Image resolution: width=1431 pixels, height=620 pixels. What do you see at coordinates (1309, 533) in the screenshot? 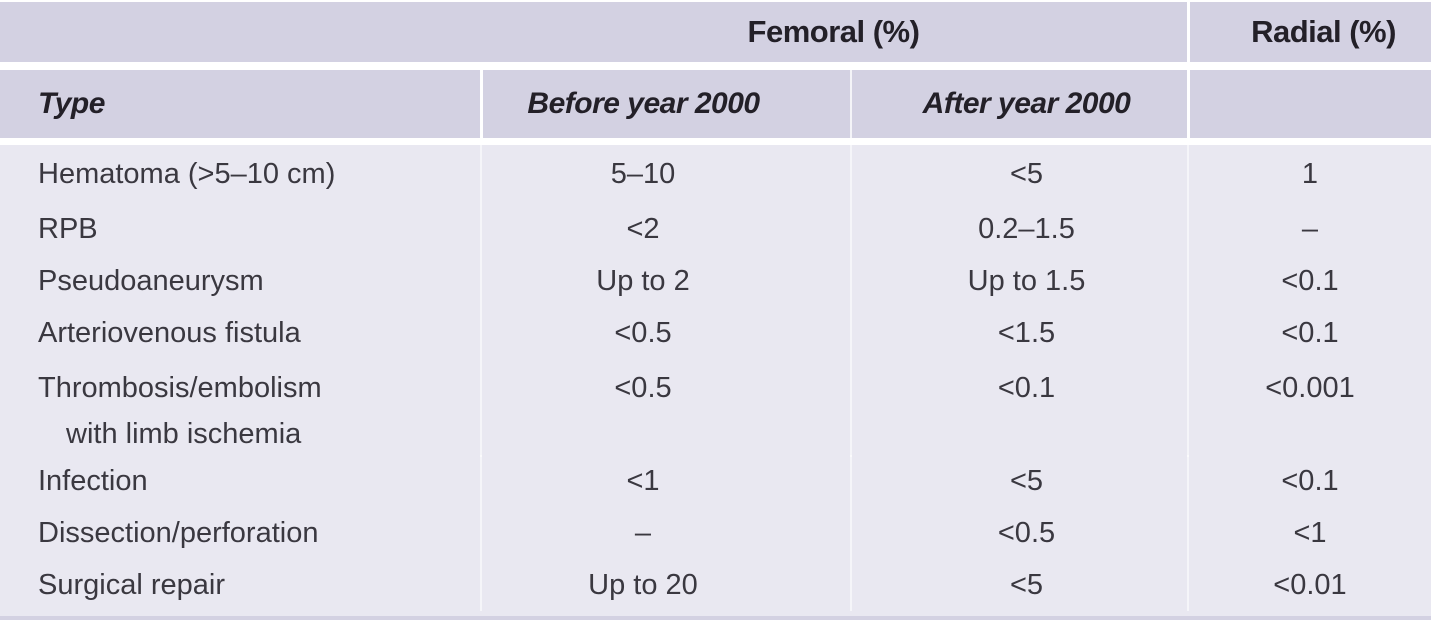
I see `radial-value-cell: <1` at bounding box center [1309, 533].